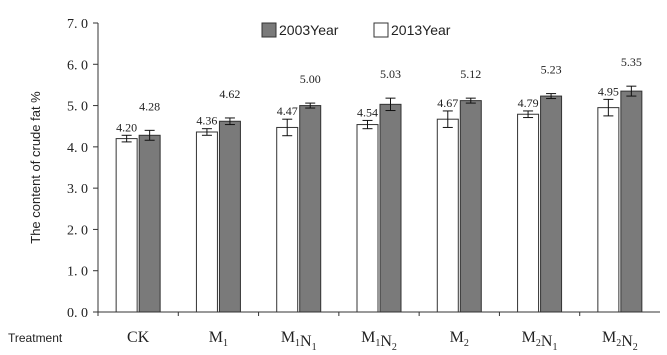 The width and height of the screenshot is (667, 355). I want to click on legend-label: 2013Year, so click(421, 30).